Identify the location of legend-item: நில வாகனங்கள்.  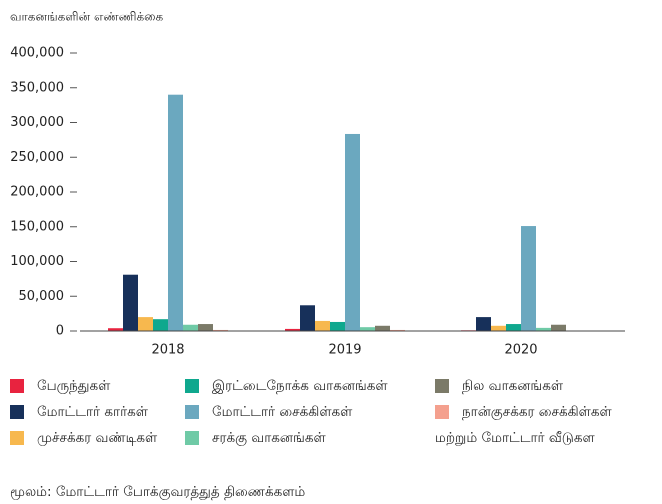
(548, 386).